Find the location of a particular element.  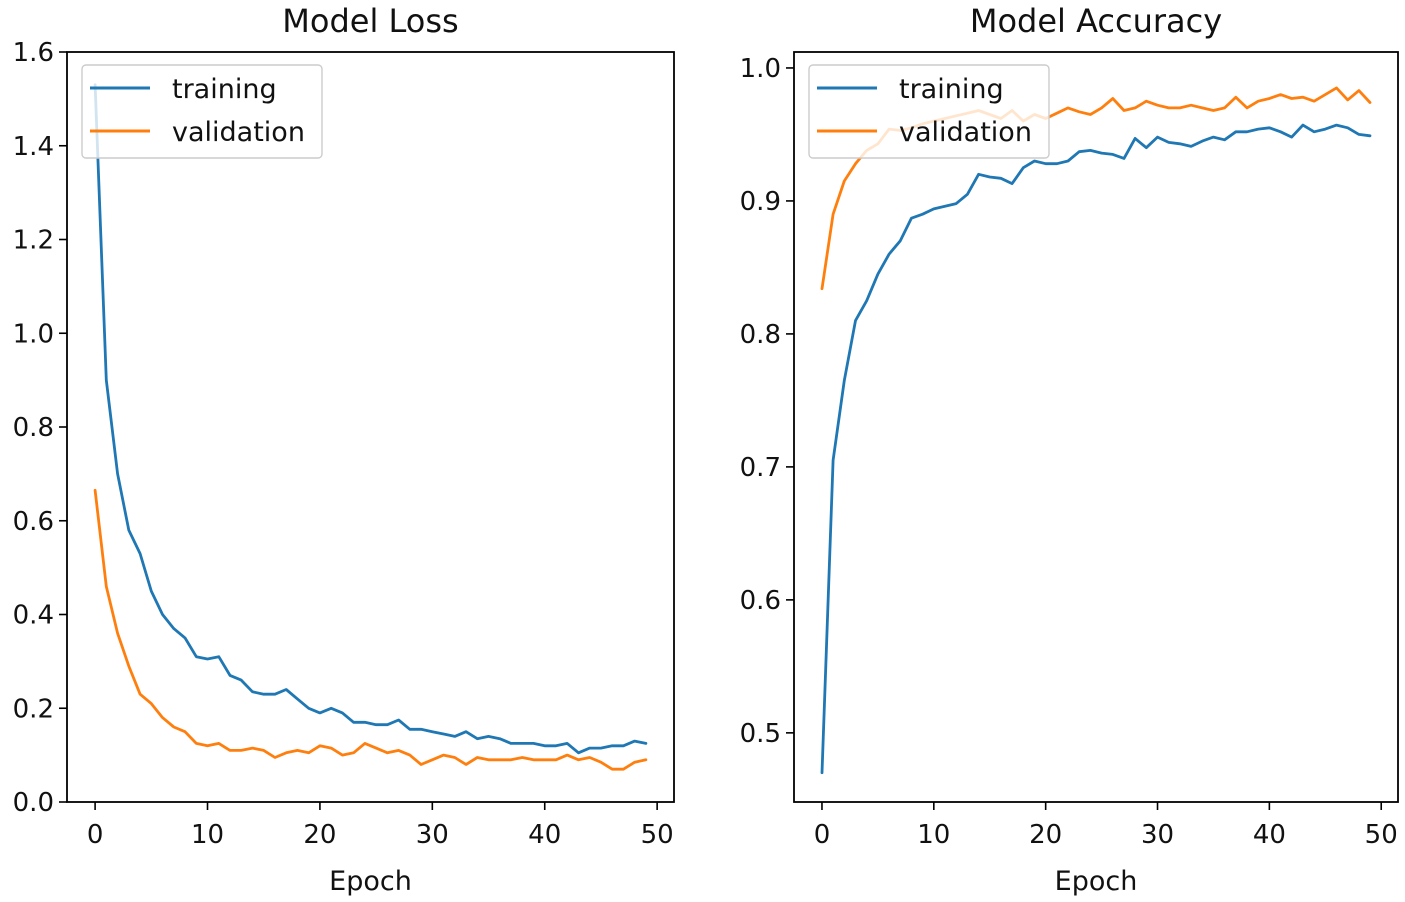

y-tick-label: 1.2 is located at coordinates (33, 241).